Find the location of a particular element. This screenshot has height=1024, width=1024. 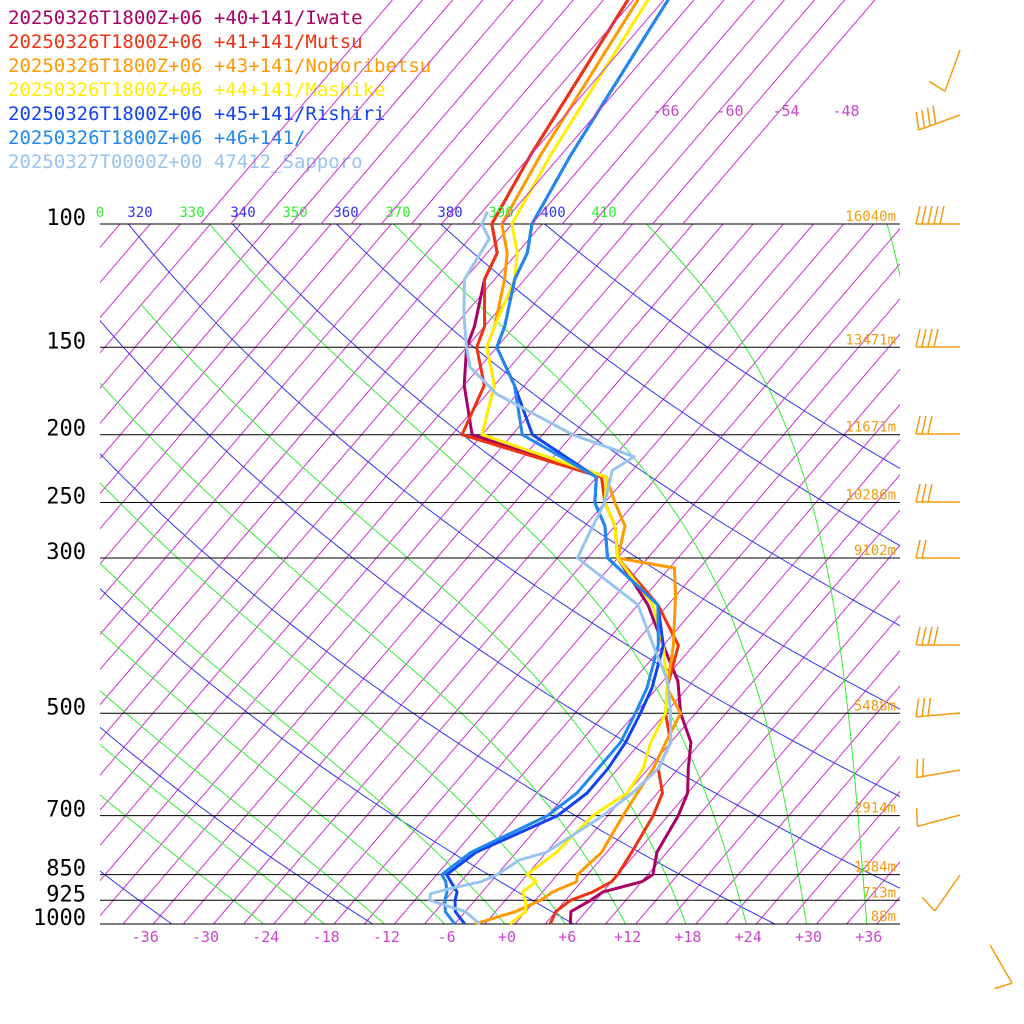

legend-entry: 20250326T1800Z+06 +40+141/Iwate is located at coordinates (185, 18).